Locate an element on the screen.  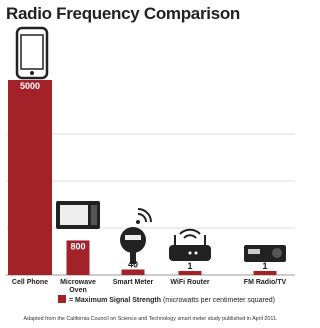
legend-swatch is located at coordinates (62, 299).